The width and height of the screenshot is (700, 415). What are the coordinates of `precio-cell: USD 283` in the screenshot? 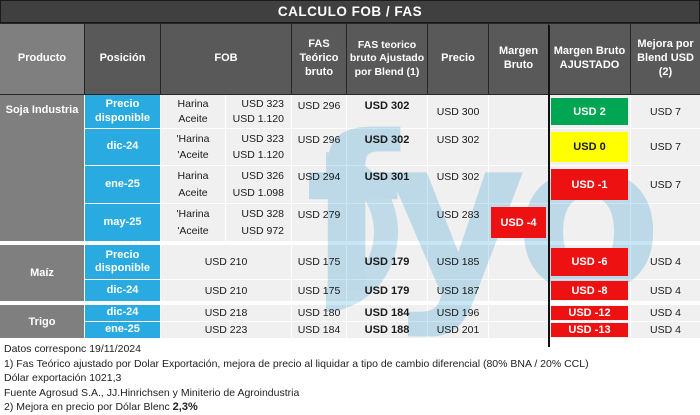 It's located at (458, 222).